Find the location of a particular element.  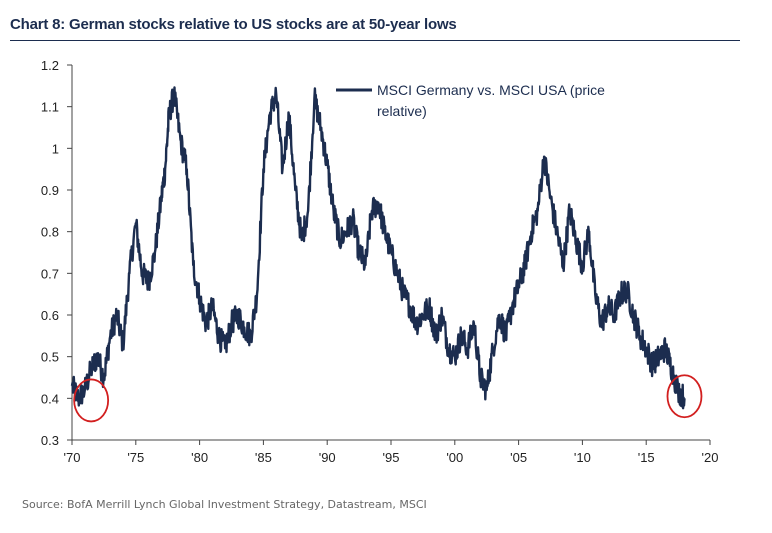

y-tick-label: 1.1 is located at coordinates (50, 107).